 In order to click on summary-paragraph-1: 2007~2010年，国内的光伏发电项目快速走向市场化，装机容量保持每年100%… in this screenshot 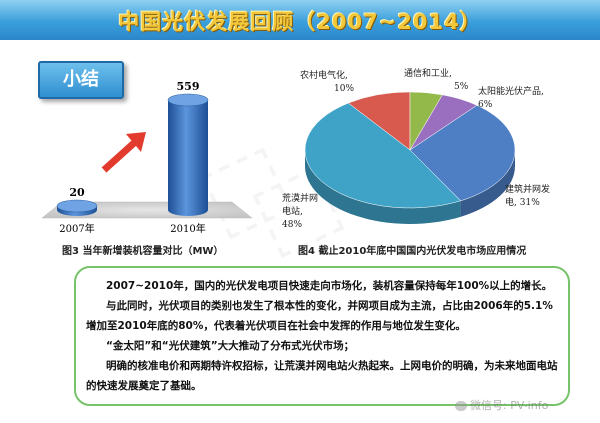, I will do `click(329, 286)`.